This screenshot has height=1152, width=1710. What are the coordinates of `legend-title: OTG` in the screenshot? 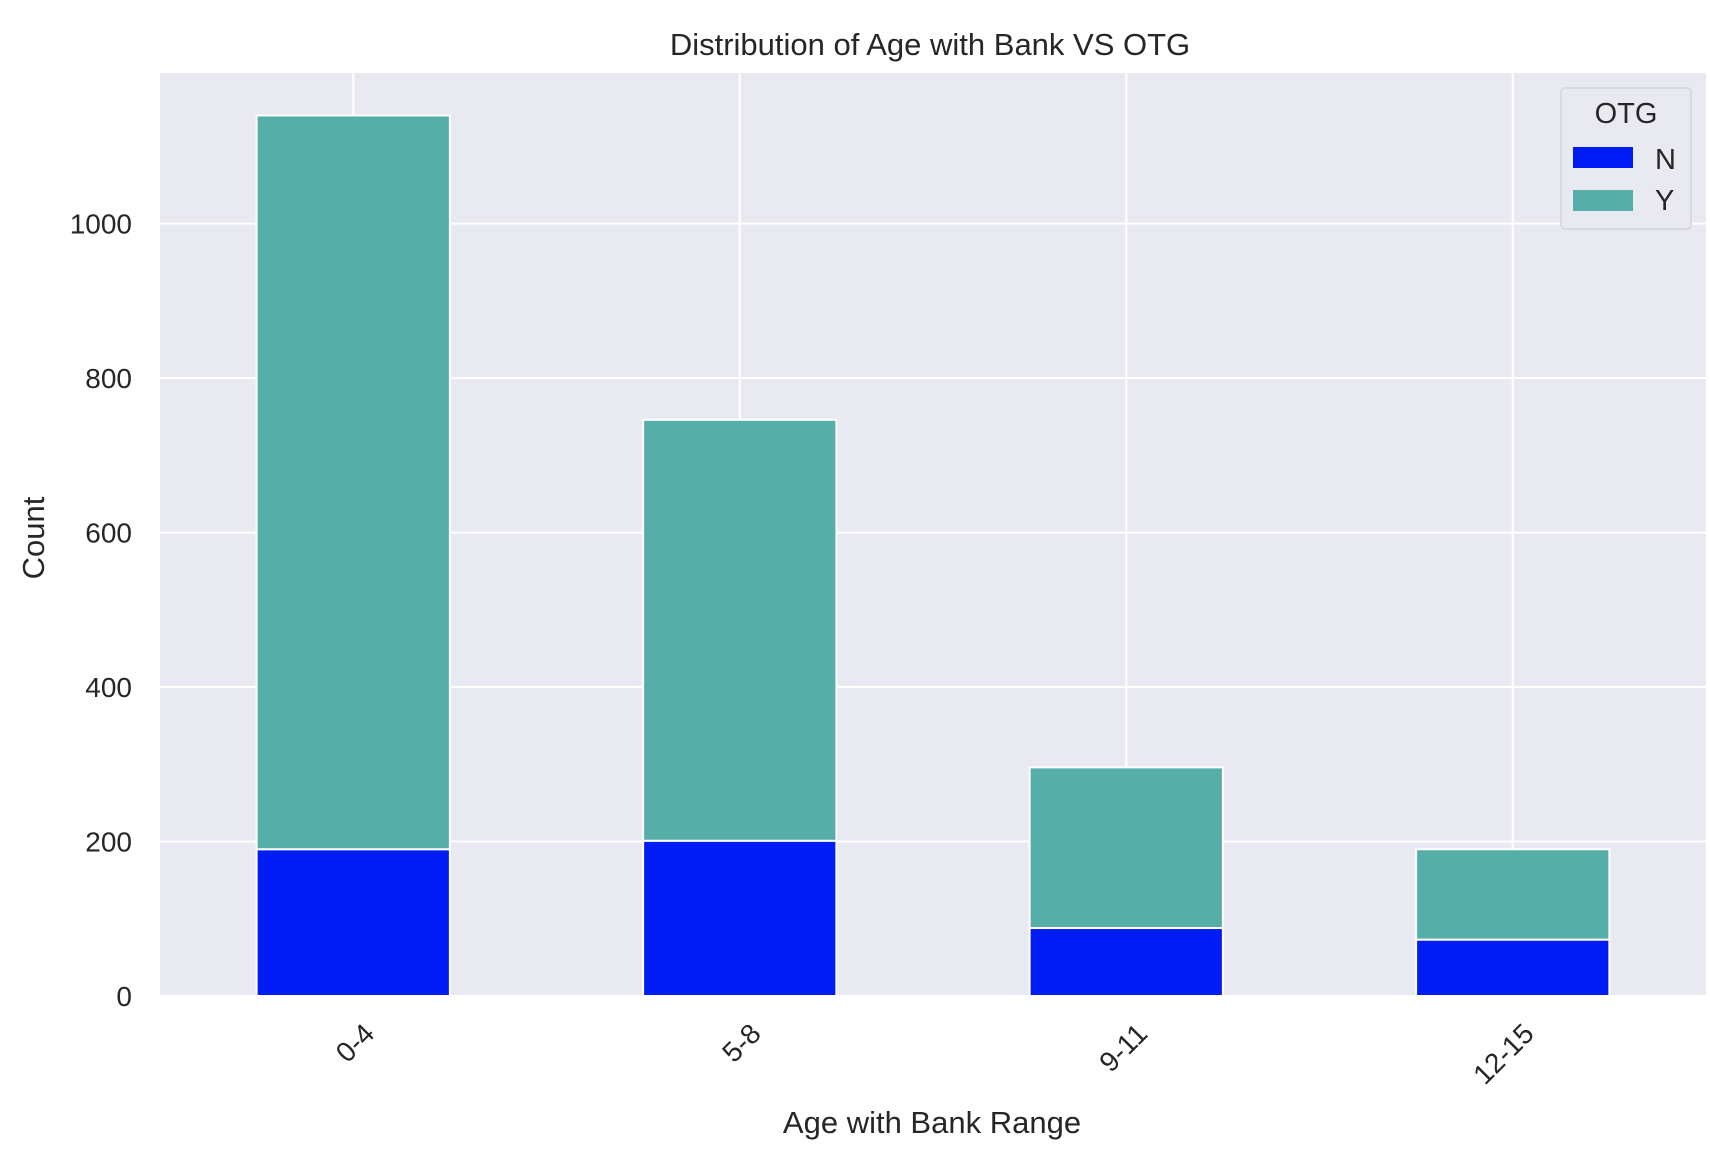 It's located at (1626, 114).